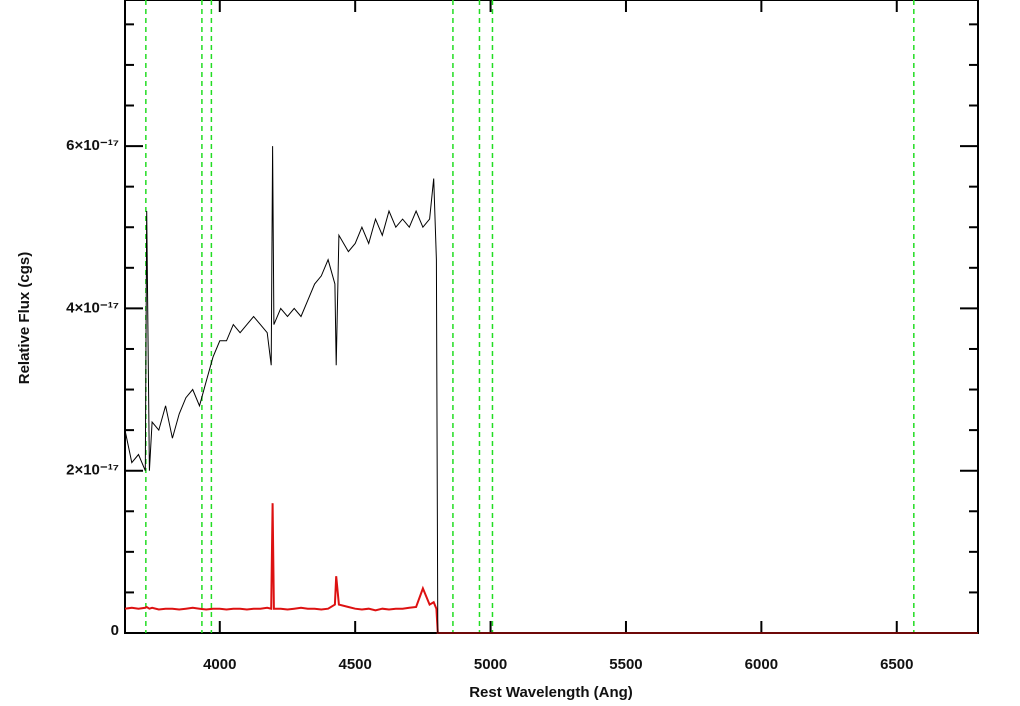 The image size is (1020, 706). Describe the element at coordinates (92, 470) in the screenshot. I see `y-tick-label: 2×10⁻¹⁷` at that location.